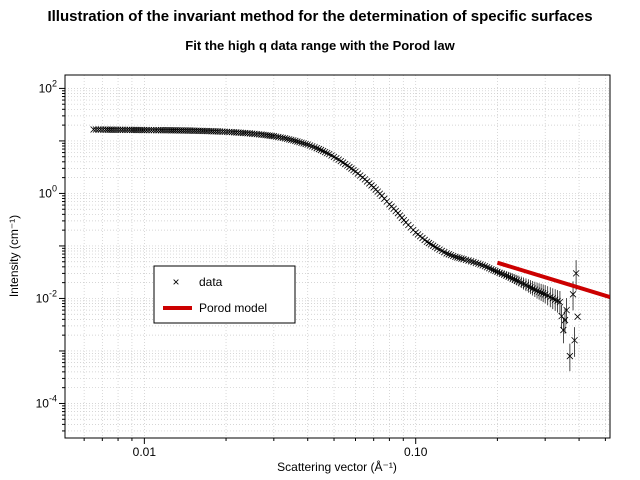 The height and width of the screenshot is (480, 640). Describe the element at coordinates (46, 401) in the screenshot. I see `y-tick-label: 10⁻⁴` at that location.